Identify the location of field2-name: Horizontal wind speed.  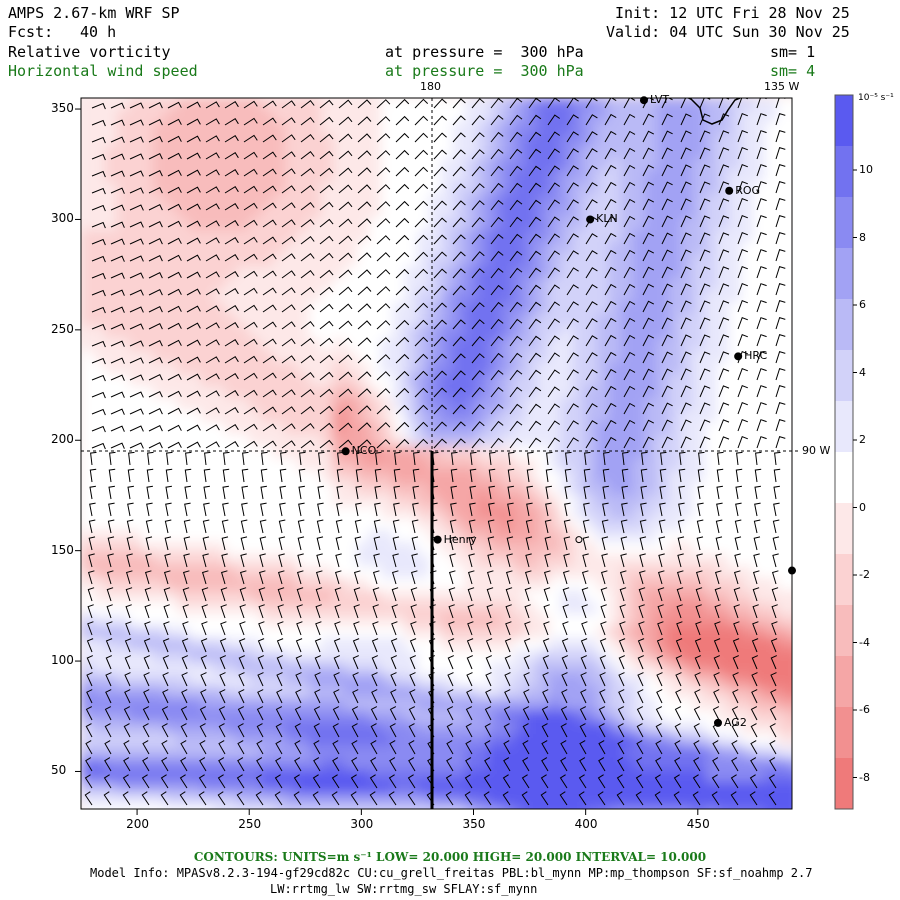
(103, 71).